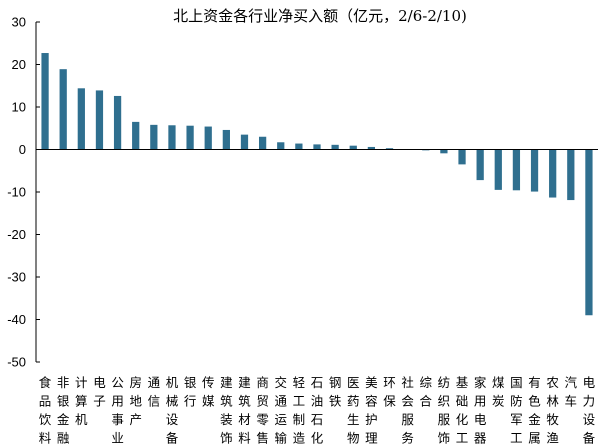  I want to click on x-tick-label: 银行, so click(190, 392).